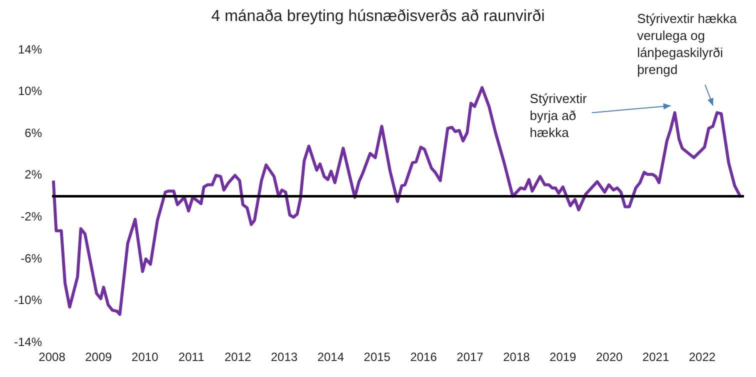 The width and height of the screenshot is (756, 377). I want to click on y-tick-label: -6%, so click(31, 258).